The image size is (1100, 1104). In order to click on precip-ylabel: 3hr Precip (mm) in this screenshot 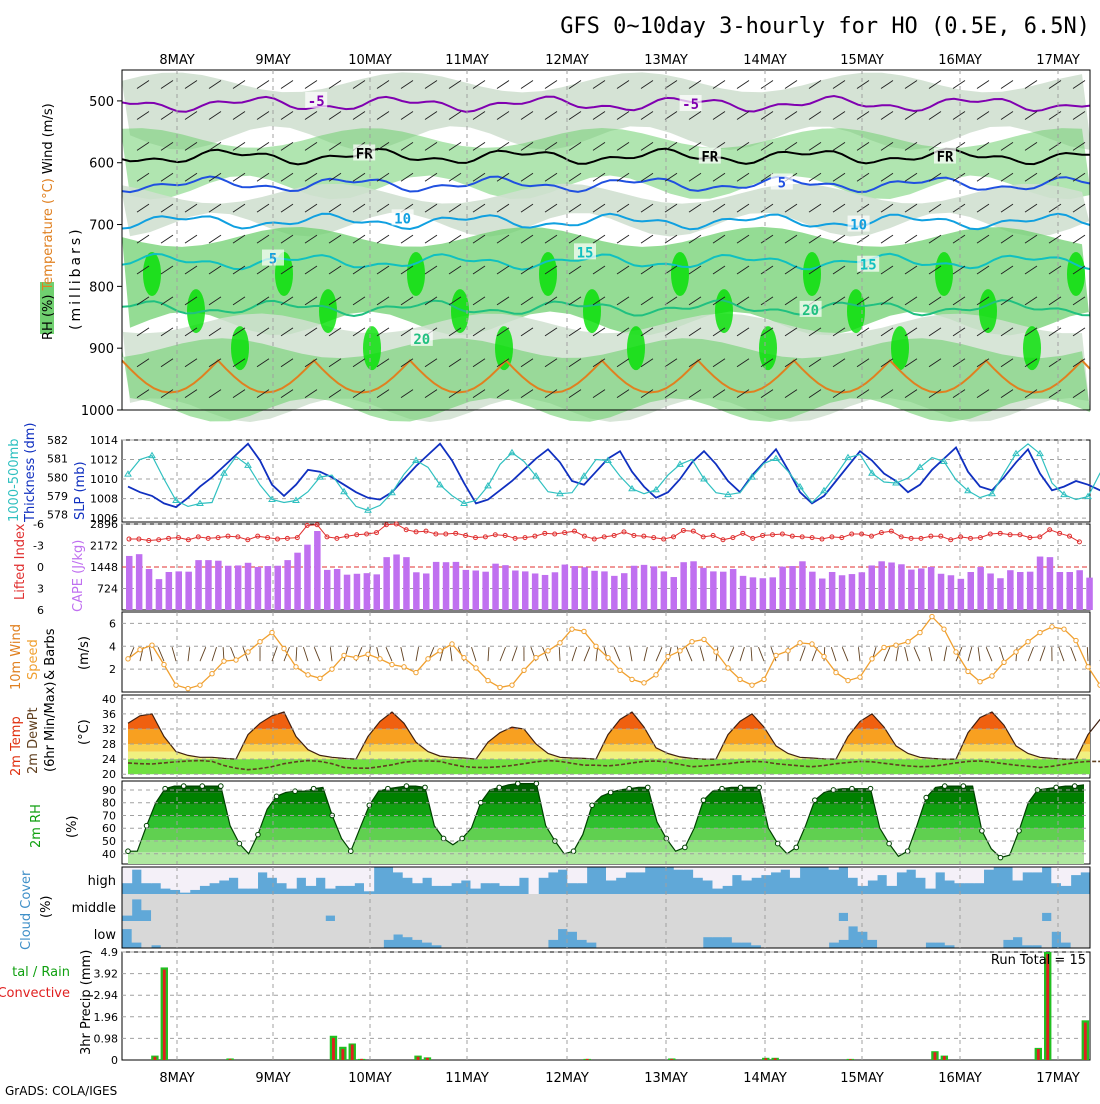, I will do `click(86, 1002)`.